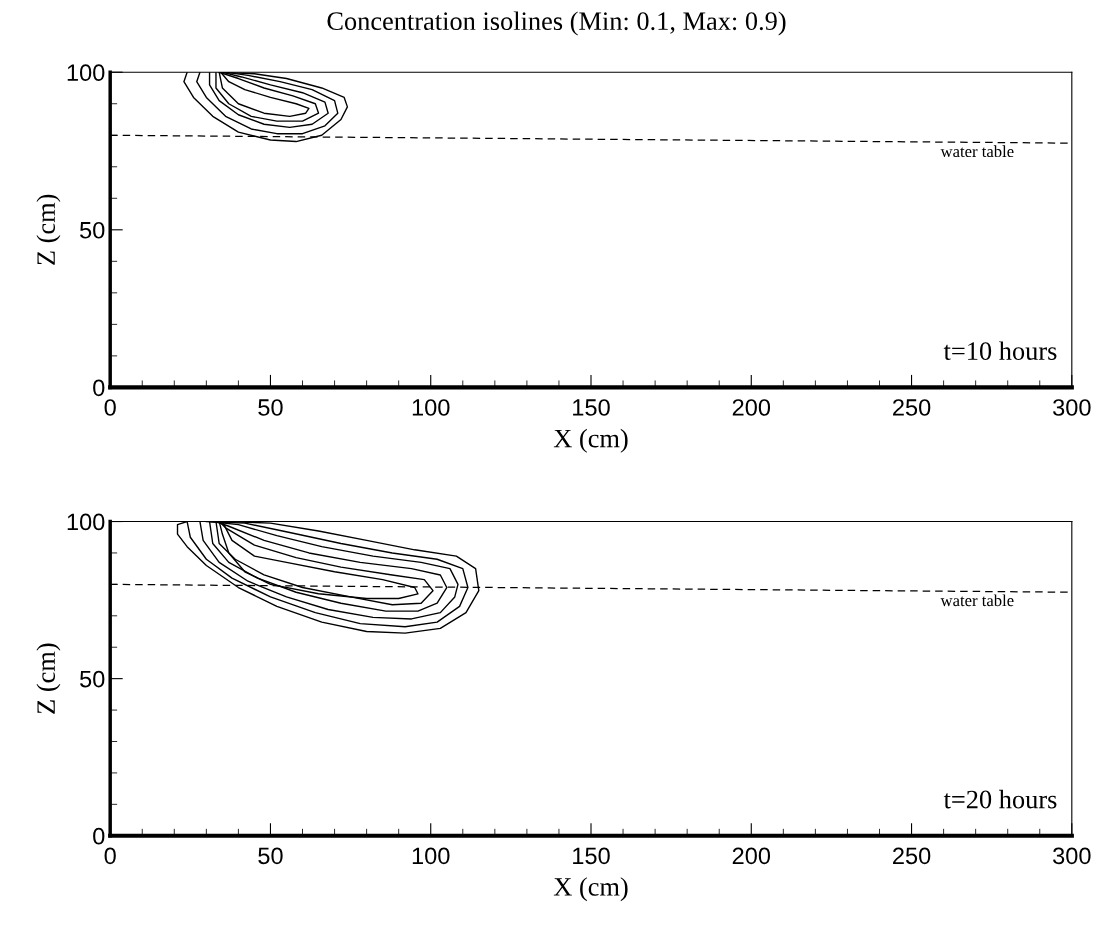  Describe the element at coordinates (1000, 799) in the screenshot. I see `annotation: t=20 hours` at that location.